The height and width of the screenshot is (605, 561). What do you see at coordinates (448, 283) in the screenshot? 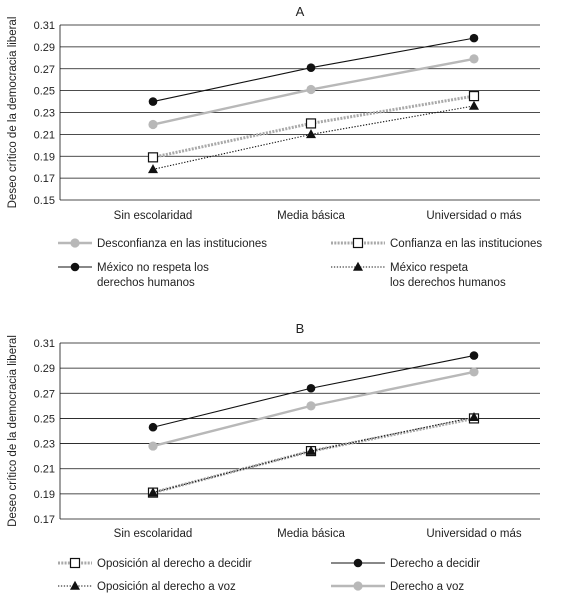
I see `legend-label: los derechos humanos` at bounding box center [448, 283].